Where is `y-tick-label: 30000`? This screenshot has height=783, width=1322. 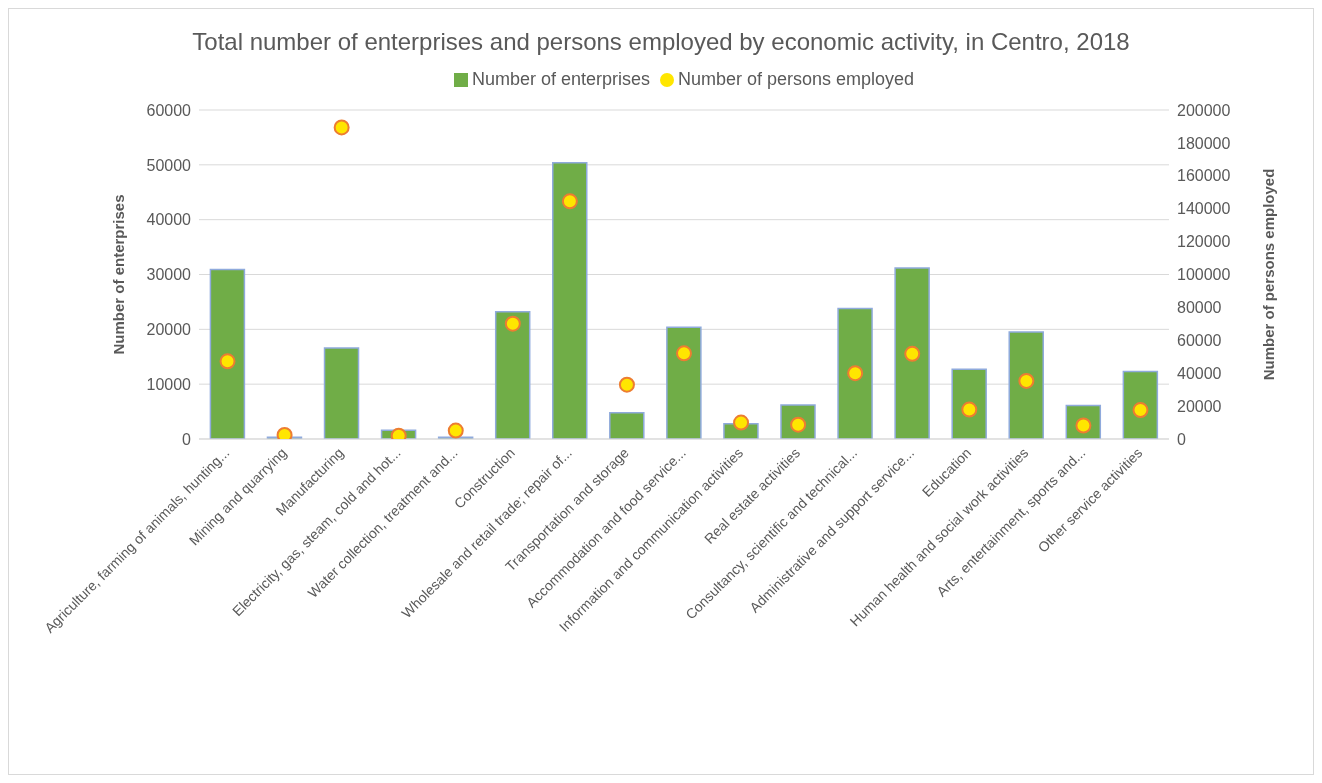 y-tick-label: 30000 is located at coordinates (169, 275).